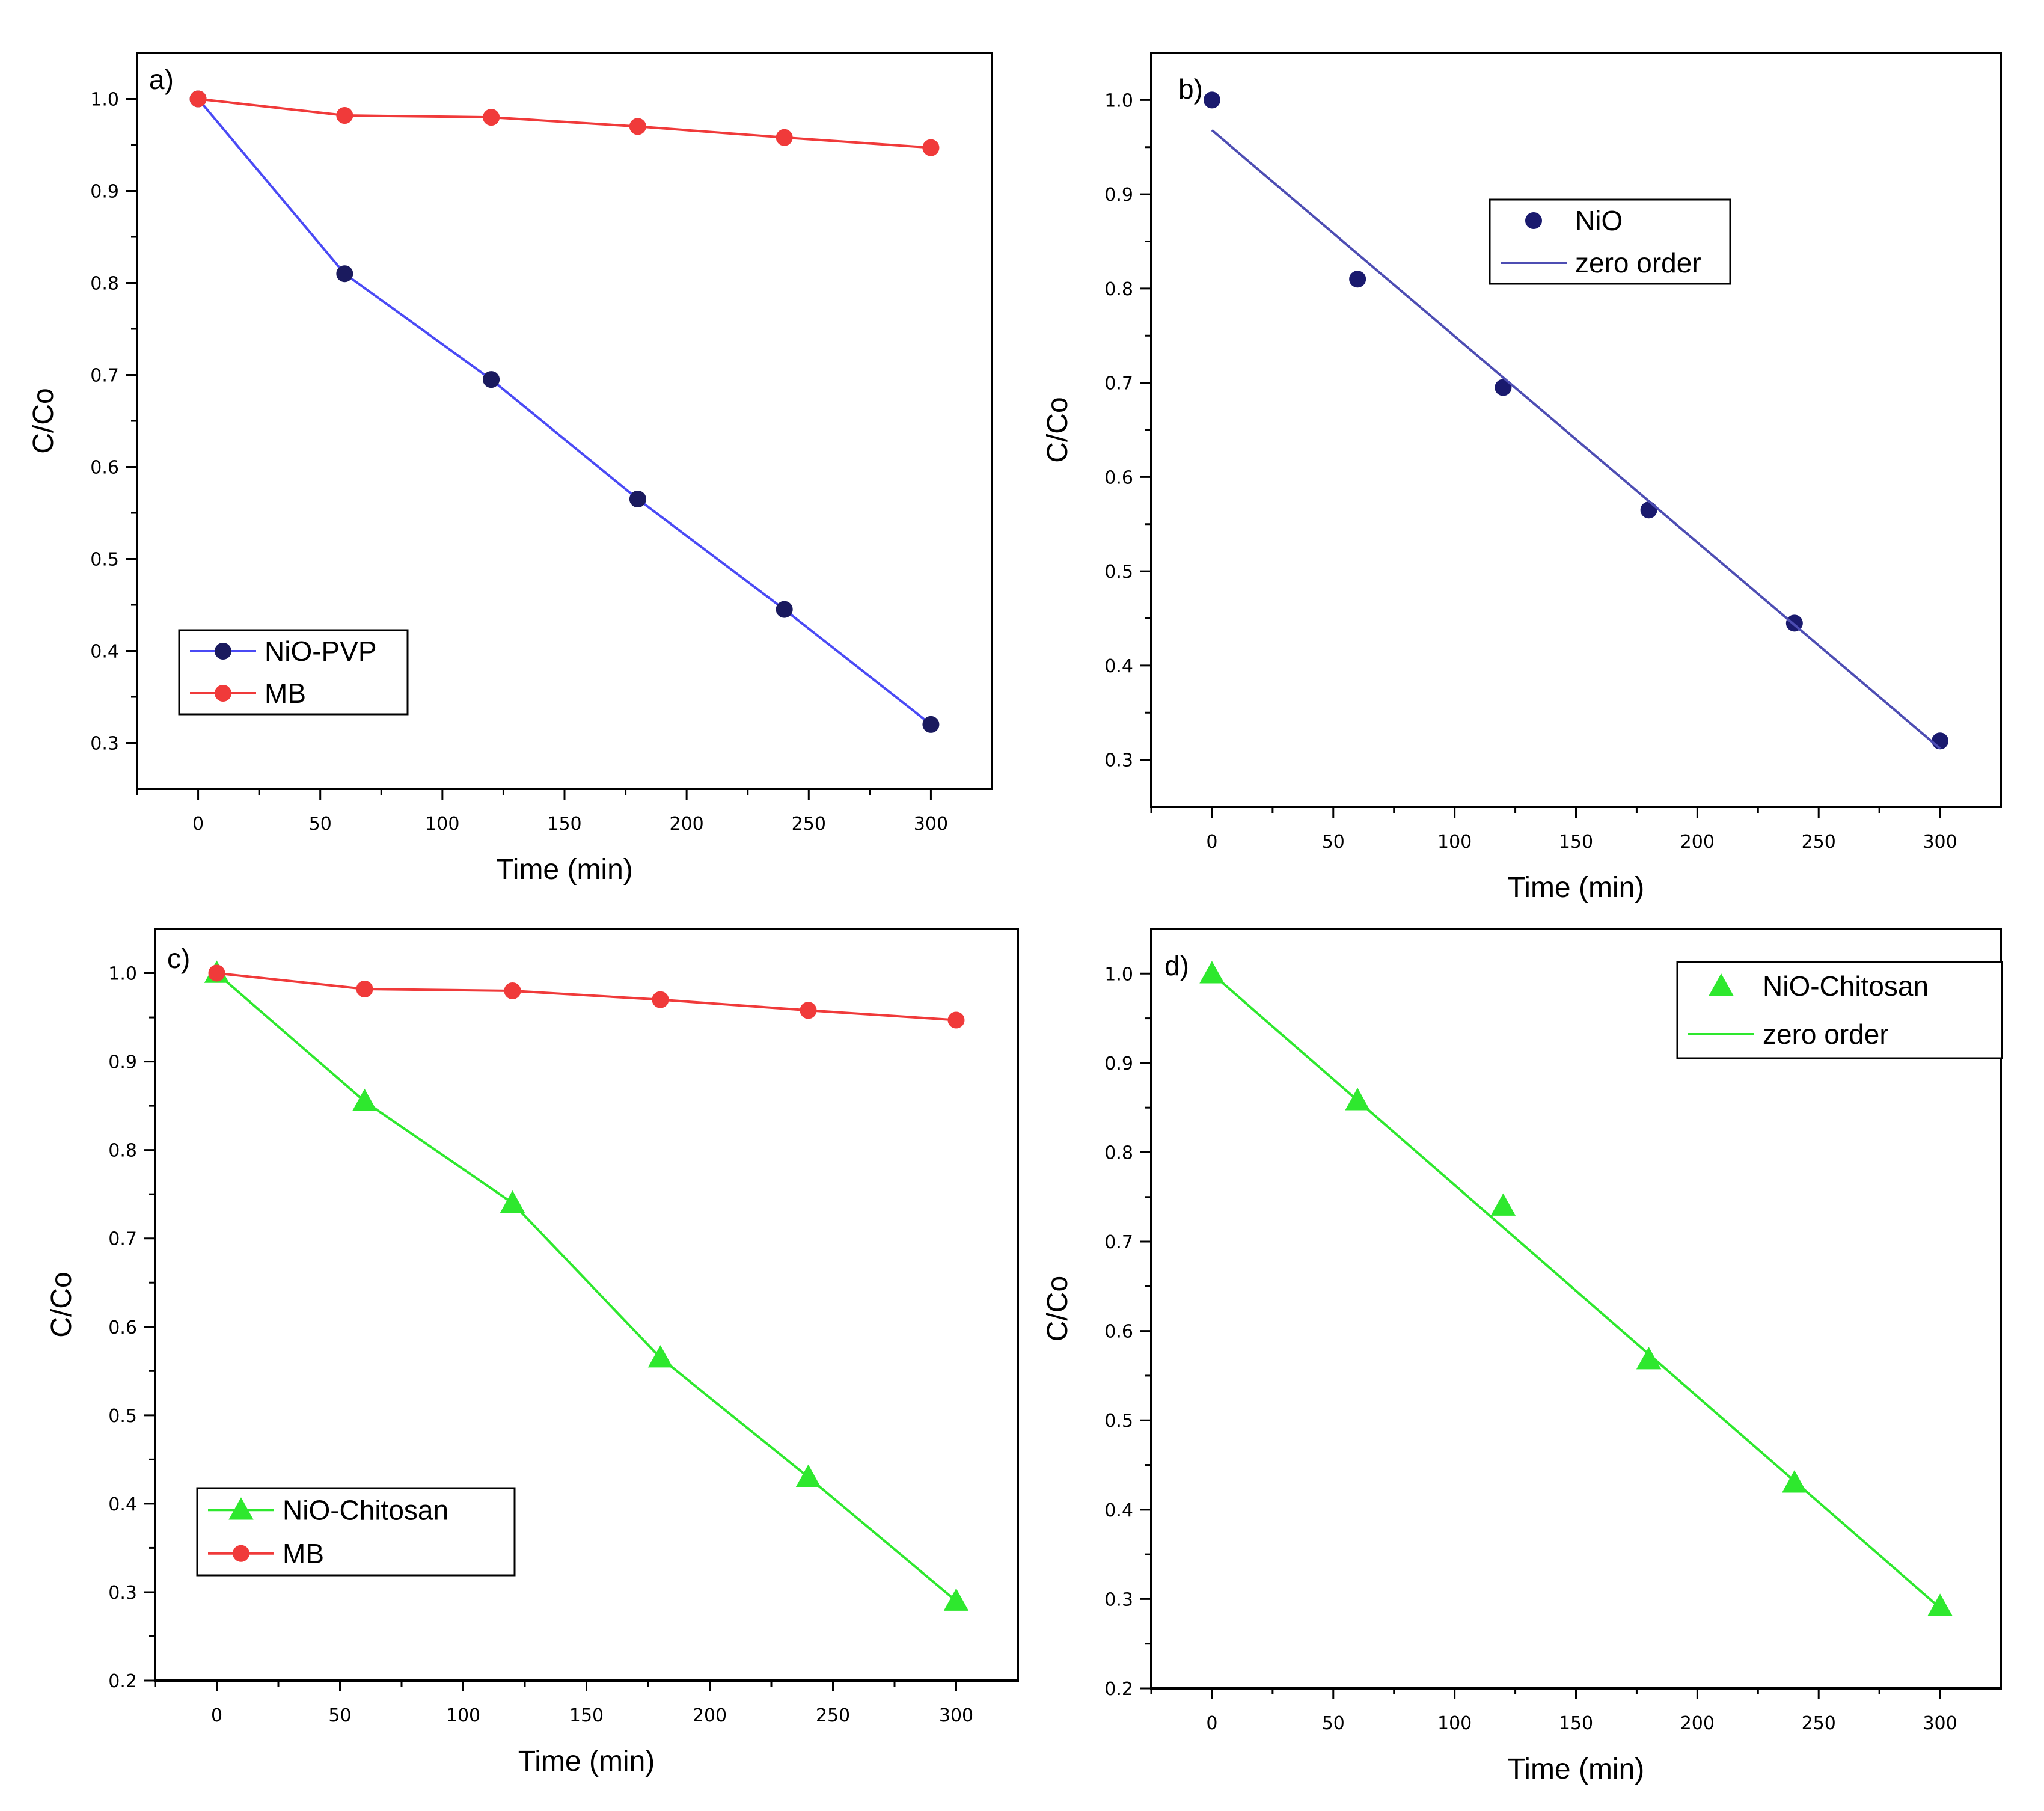  I want to click on y-tick-label: 0.5, so click(123, 1416).